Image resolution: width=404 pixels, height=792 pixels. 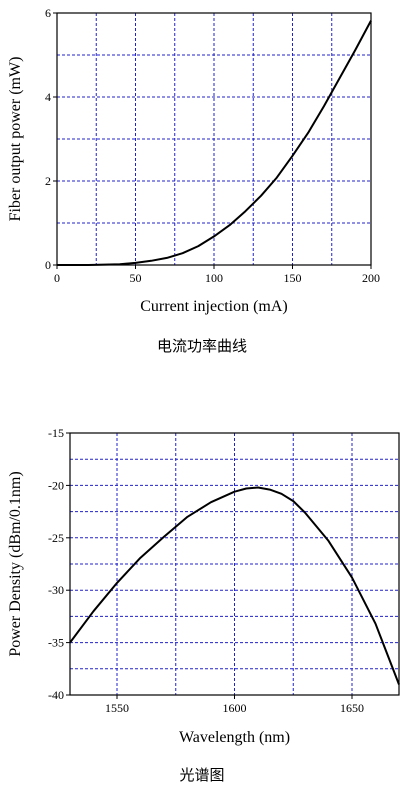 I want to click on chart2-y-tick-label: -20, so click(x=56, y=485).